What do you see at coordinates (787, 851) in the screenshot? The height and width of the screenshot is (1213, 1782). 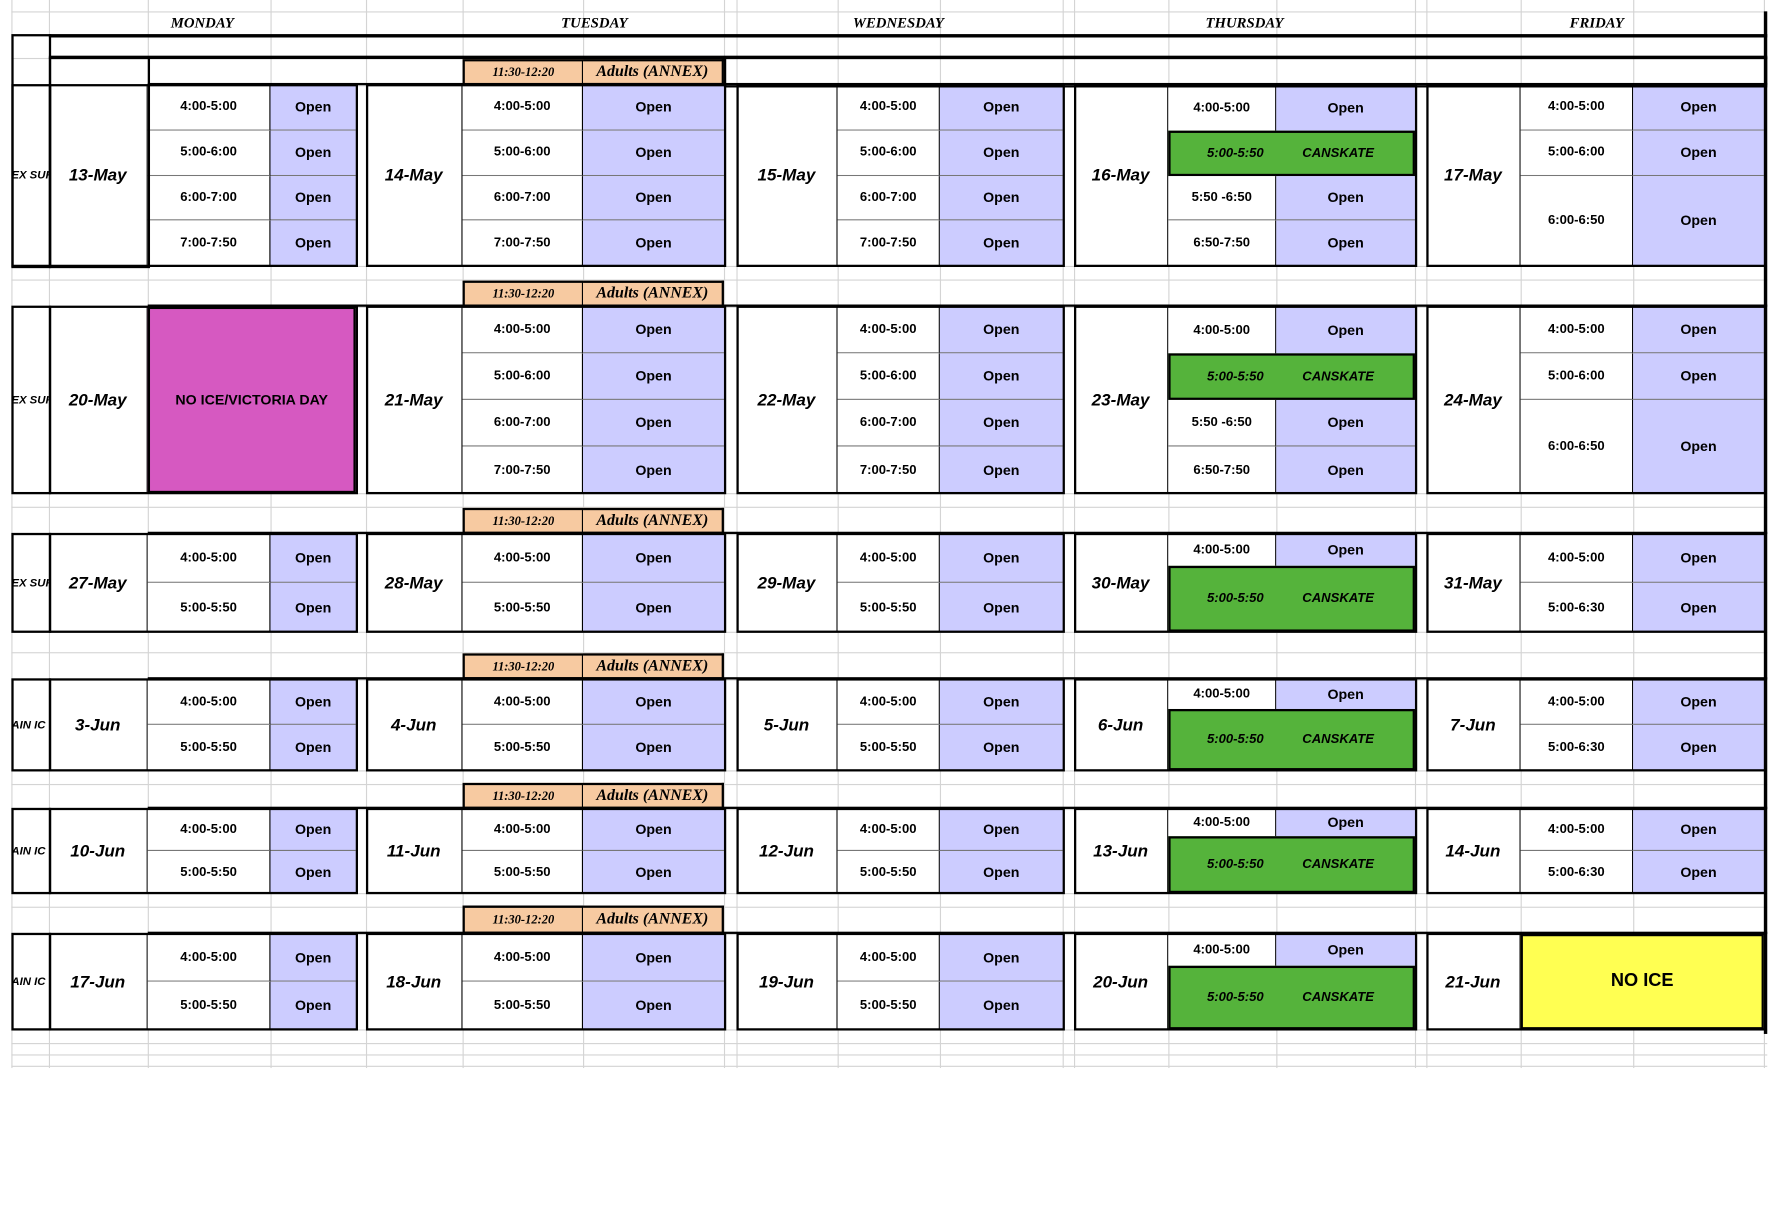 I see `week-5-wednesday-date: 12-Jun` at bounding box center [787, 851].